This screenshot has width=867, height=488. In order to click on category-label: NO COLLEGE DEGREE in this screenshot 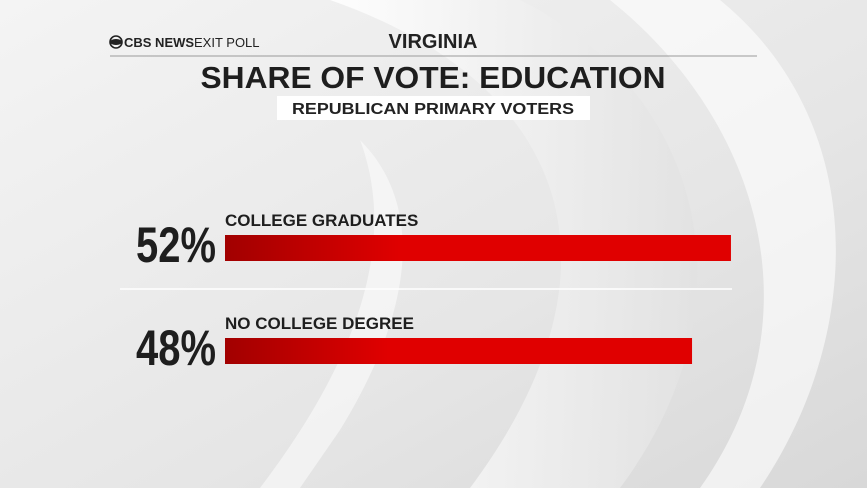, I will do `click(319, 323)`.